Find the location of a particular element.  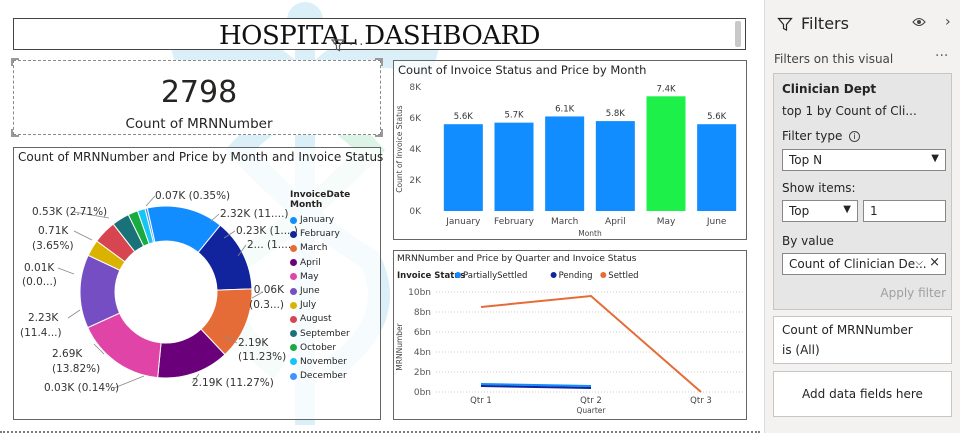

legend-item: March is located at coordinates (335, 248).